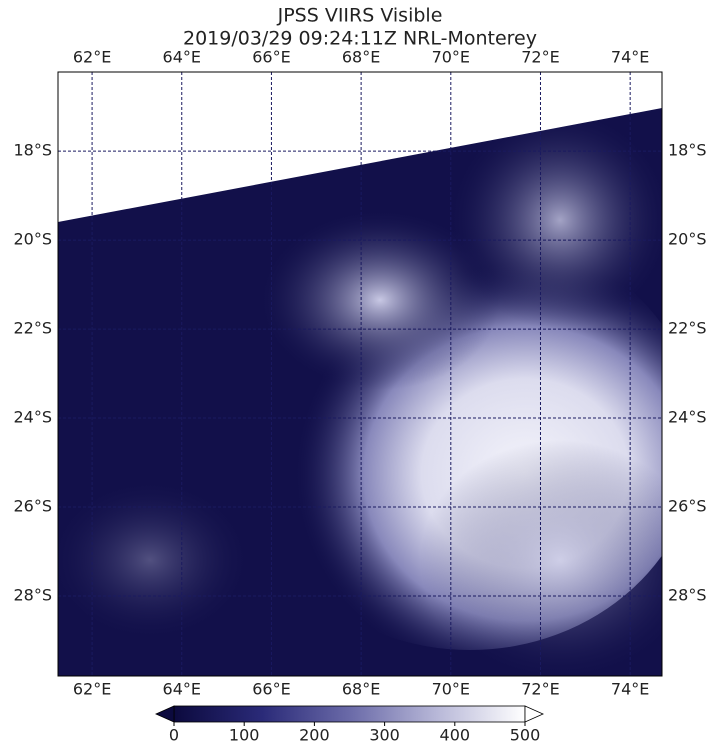 The height and width of the screenshot is (750, 720). I want to click on title: JPSS VIIRS Visible, so click(360, 16).